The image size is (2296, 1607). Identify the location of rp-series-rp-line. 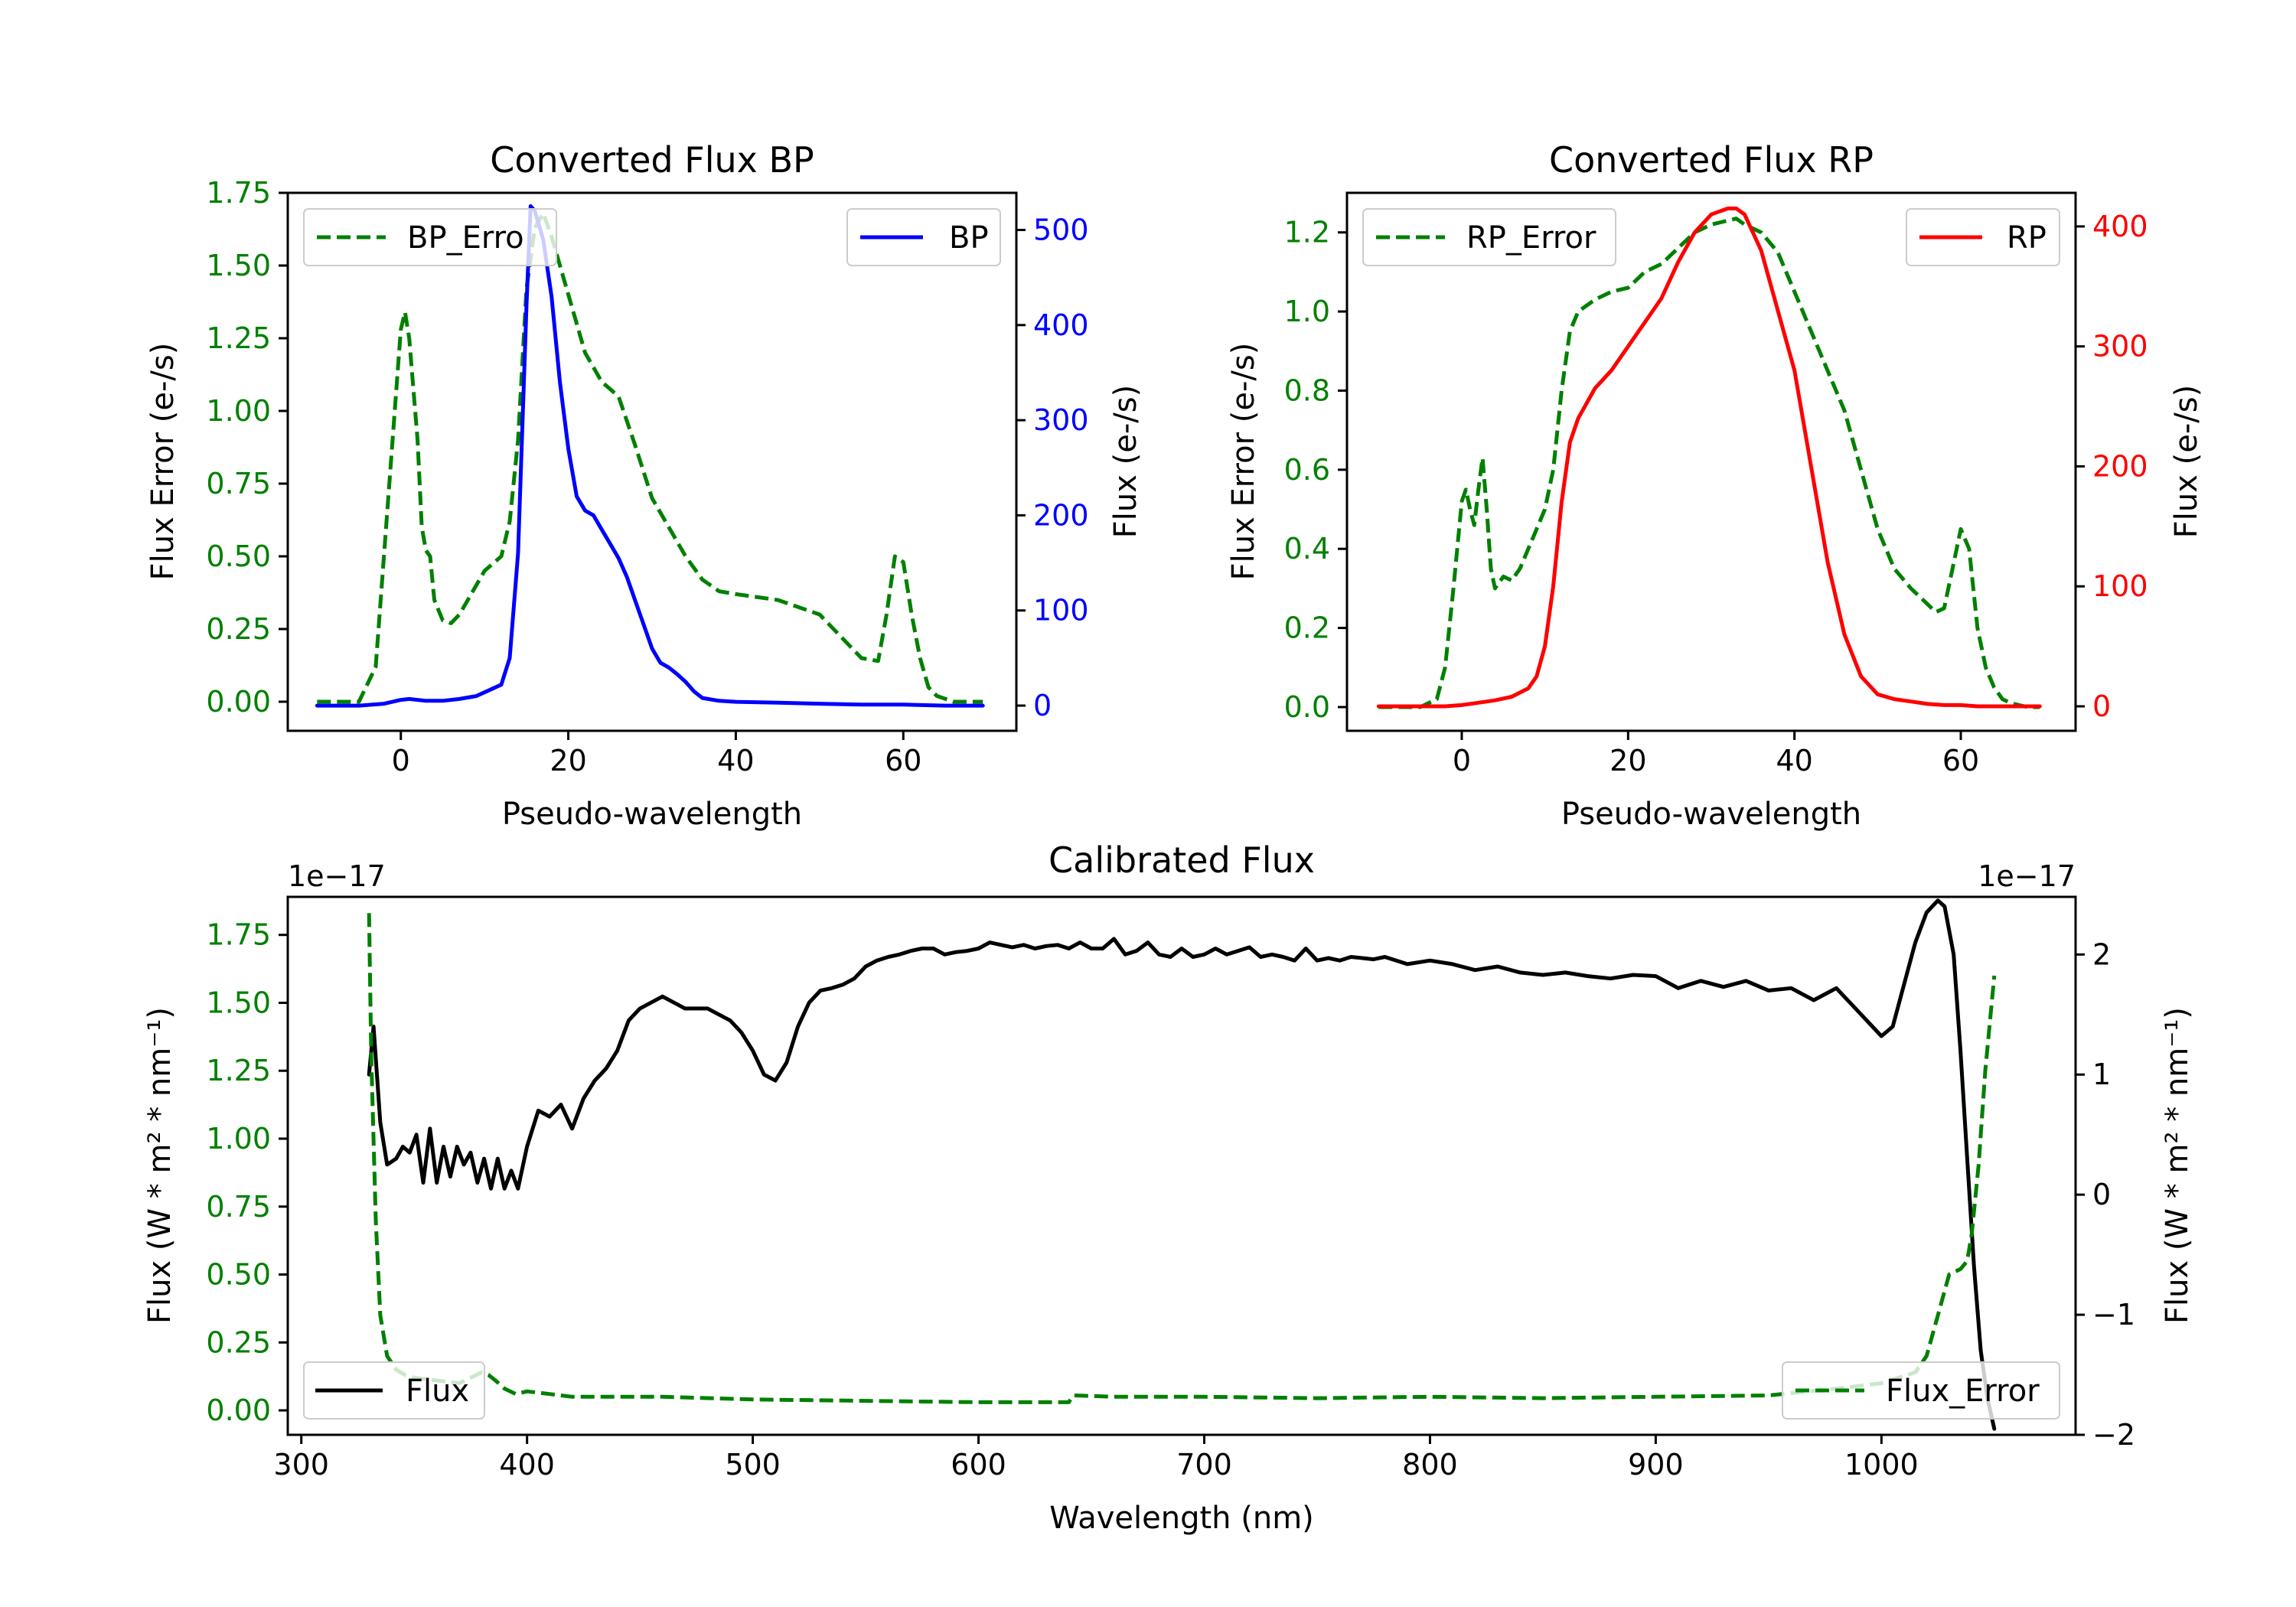
(1709, 457).